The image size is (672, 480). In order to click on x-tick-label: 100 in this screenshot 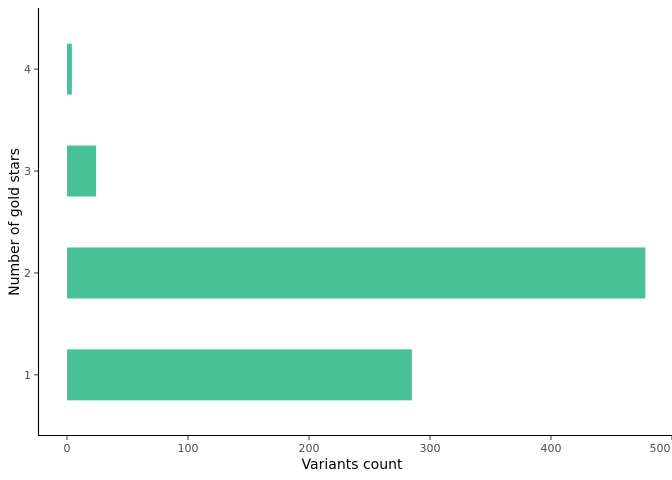, I will do `click(188, 448)`.